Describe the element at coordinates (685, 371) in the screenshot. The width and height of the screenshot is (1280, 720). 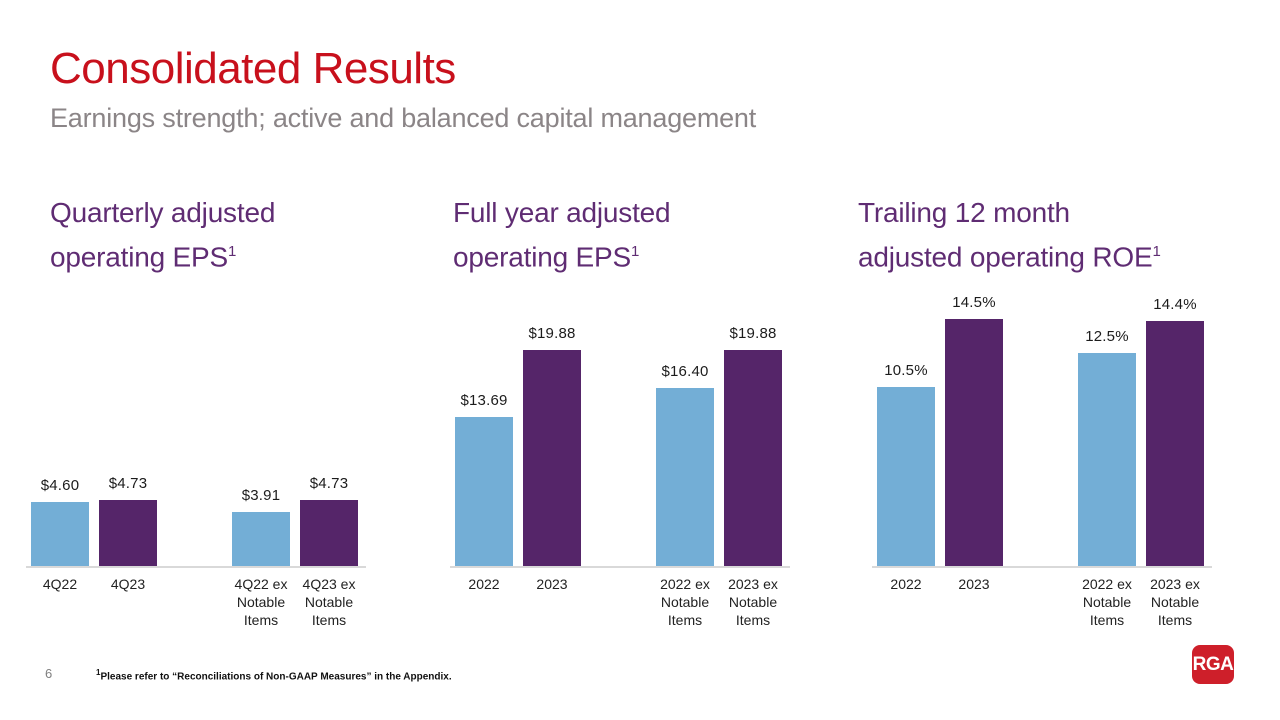
I see `bar-value-label: $16.40` at that location.